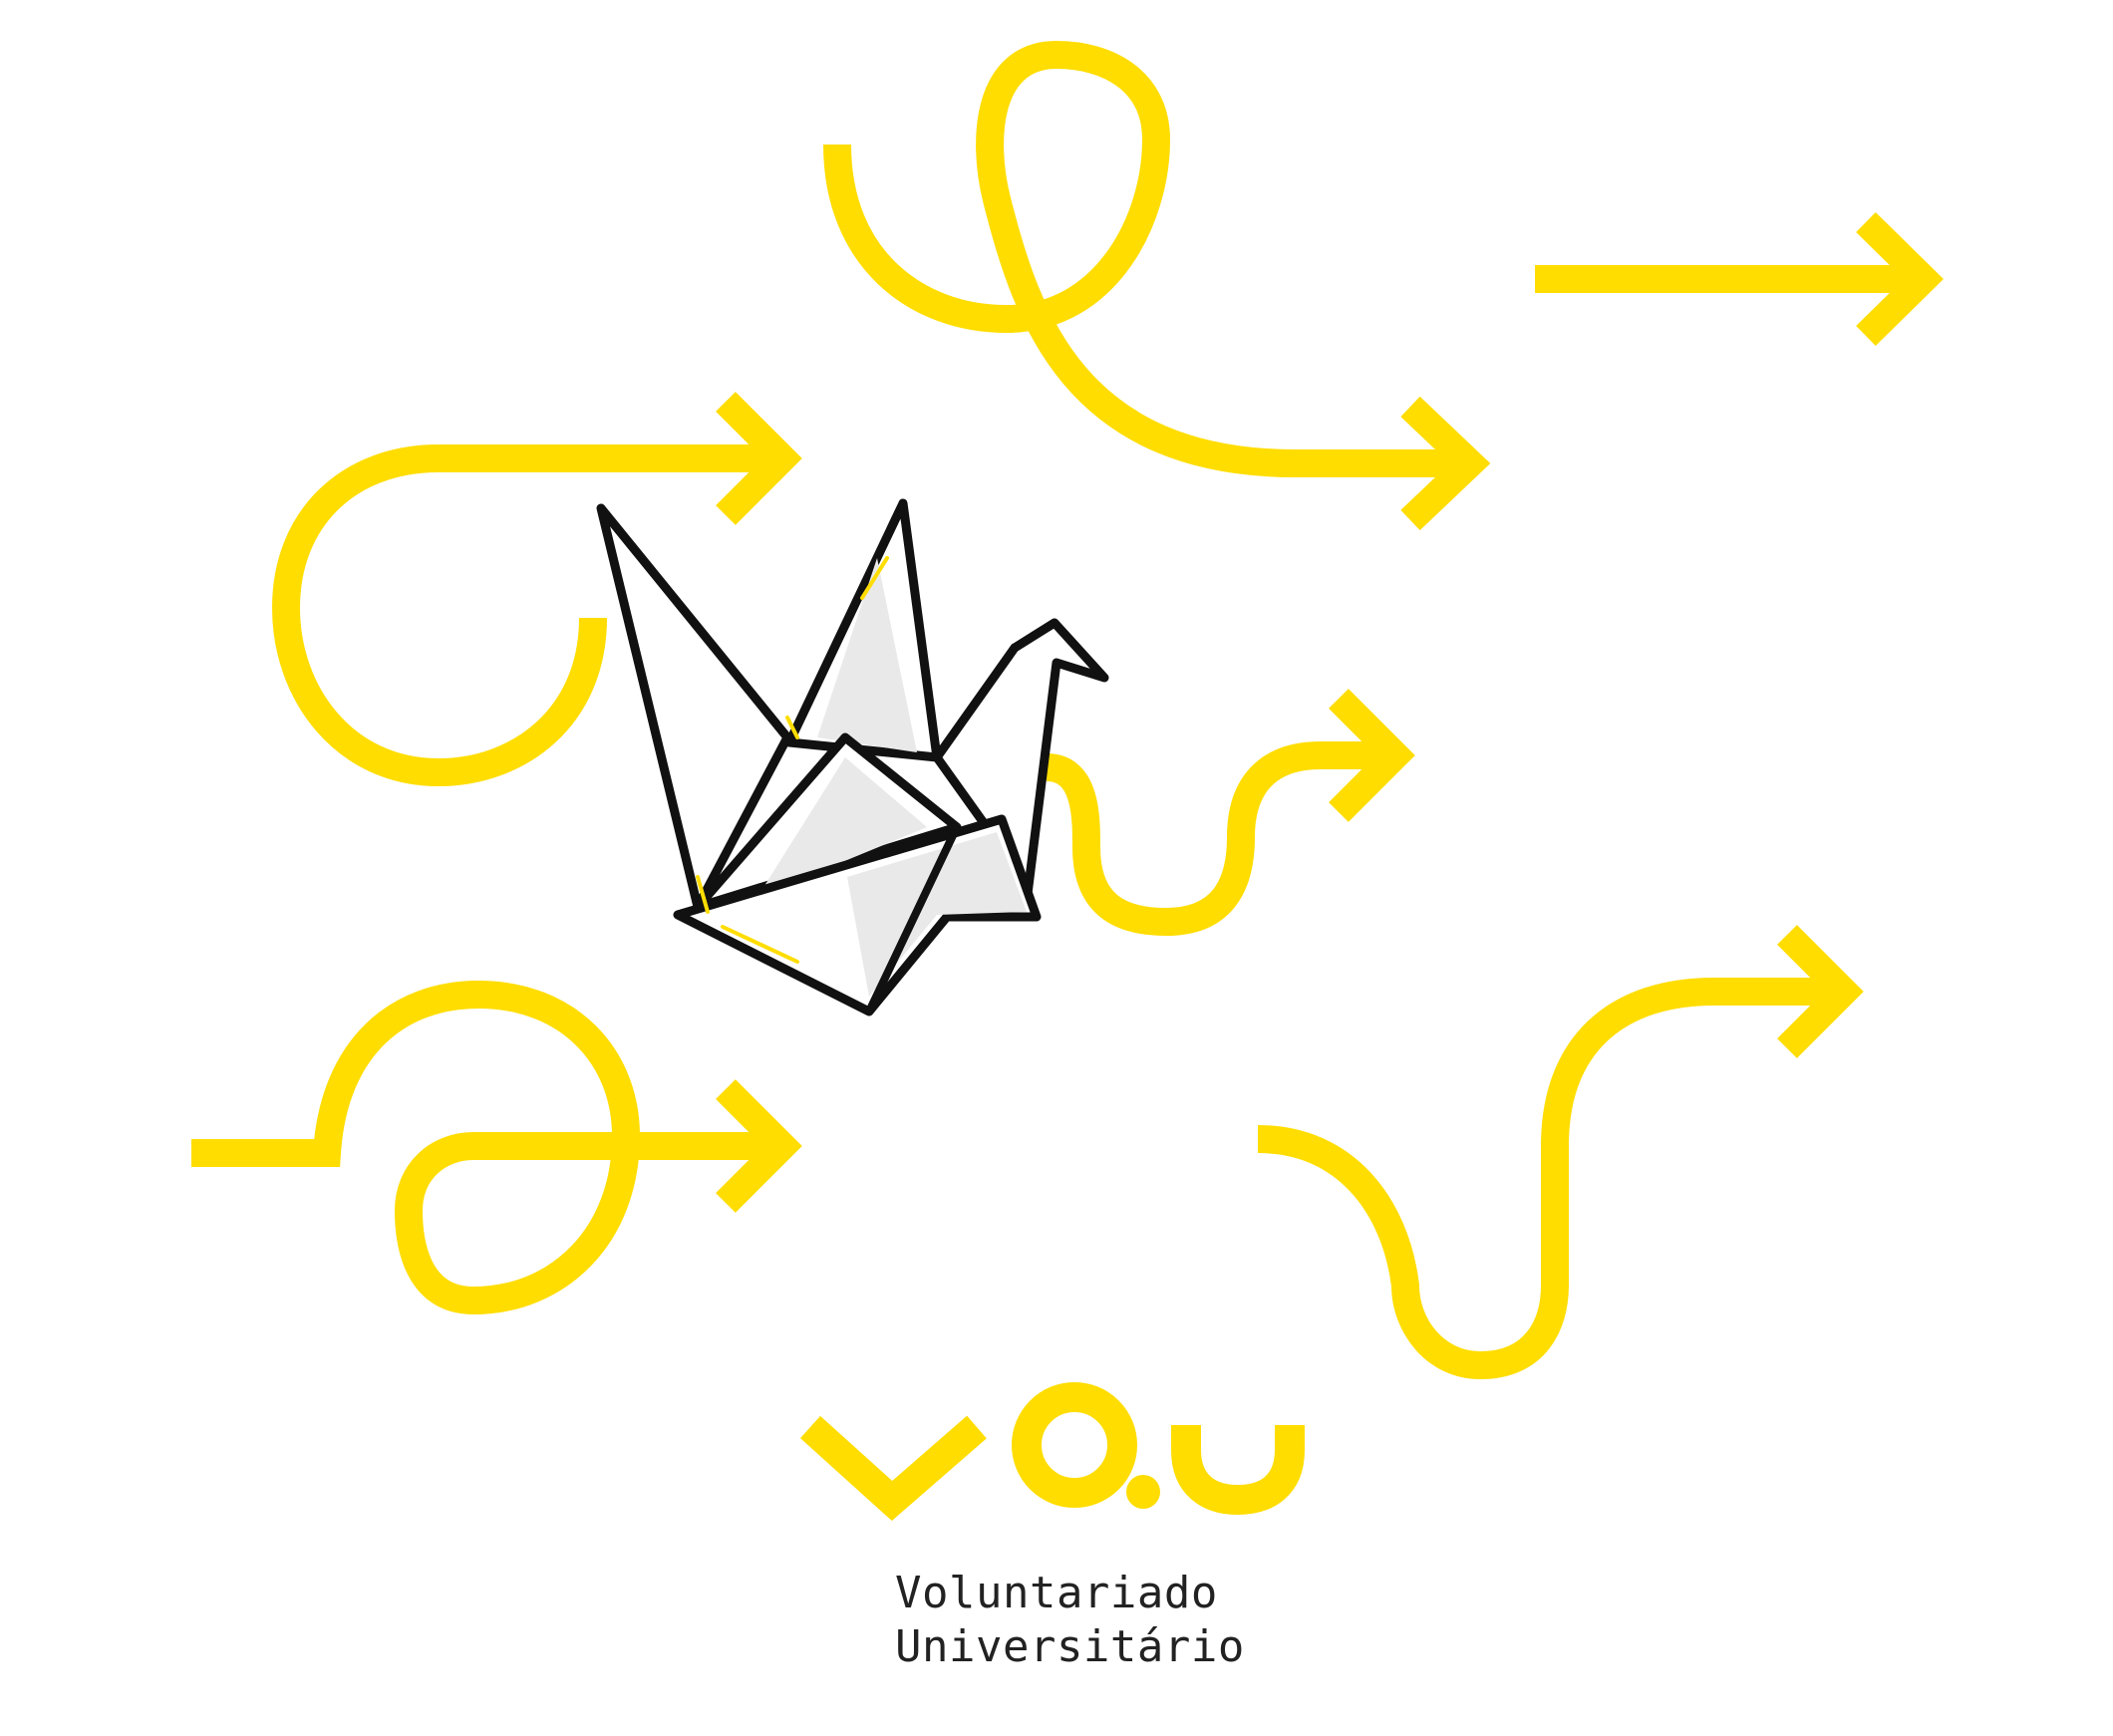  What do you see at coordinates (1561, 1152) in the screenshot?
I see `s-curve-arrow-icon` at bounding box center [1561, 1152].